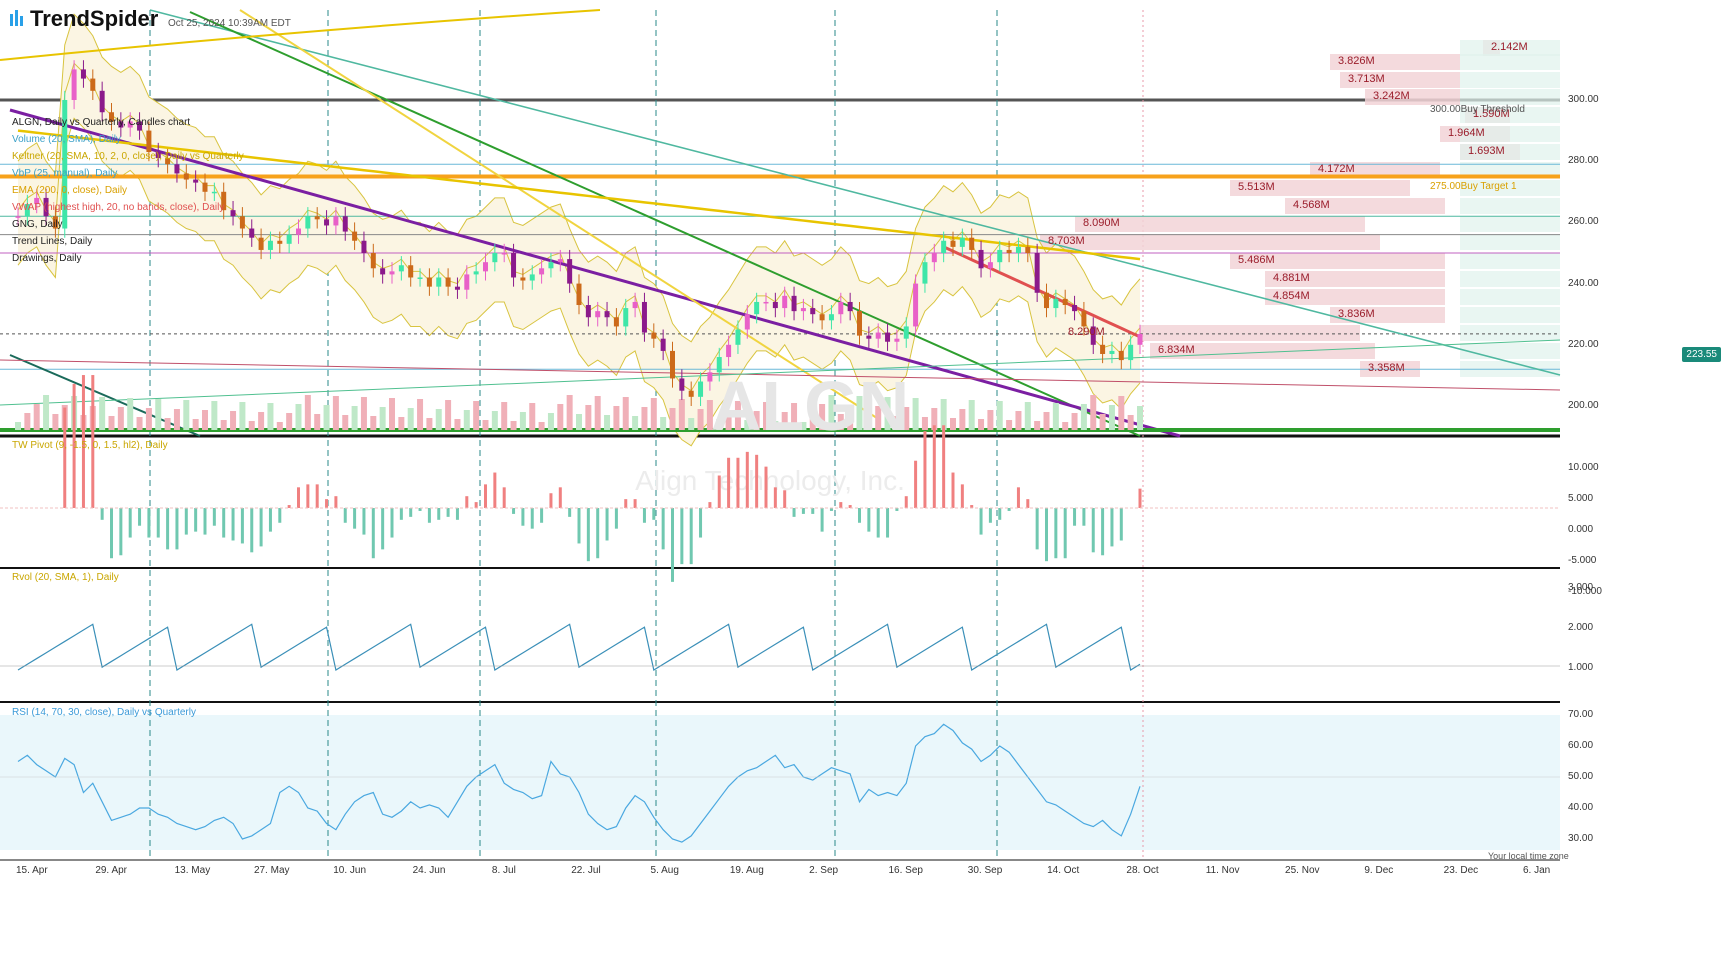  Describe the element at coordinates (579, 647) in the screenshot. I see `rvol-line` at that location.